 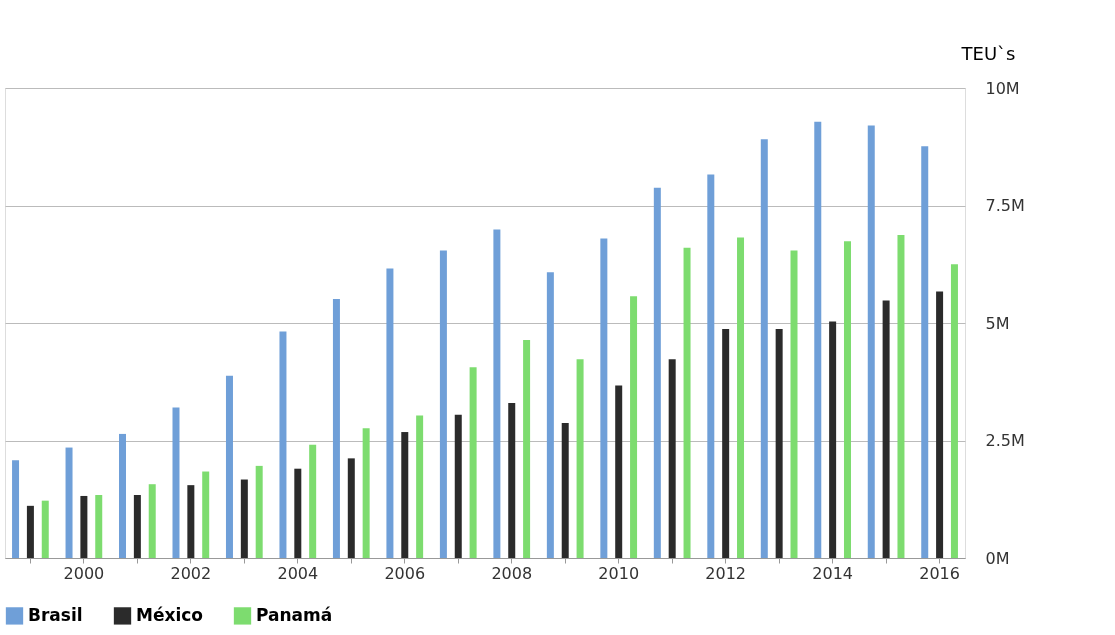 What do you see at coordinates (832, 573) in the screenshot?
I see `x-tick-label: 2014` at bounding box center [832, 573].